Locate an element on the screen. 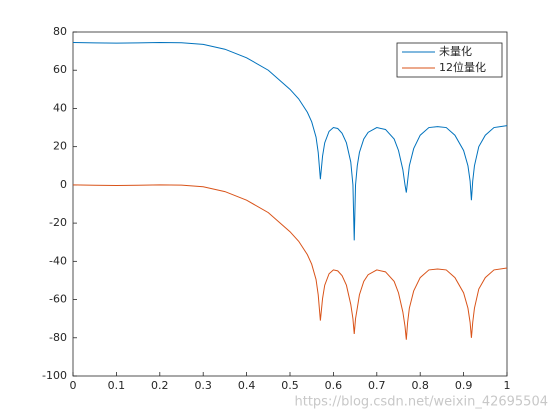 The width and height of the screenshot is (560, 420). y-tick-label: -100 is located at coordinates (54, 375).